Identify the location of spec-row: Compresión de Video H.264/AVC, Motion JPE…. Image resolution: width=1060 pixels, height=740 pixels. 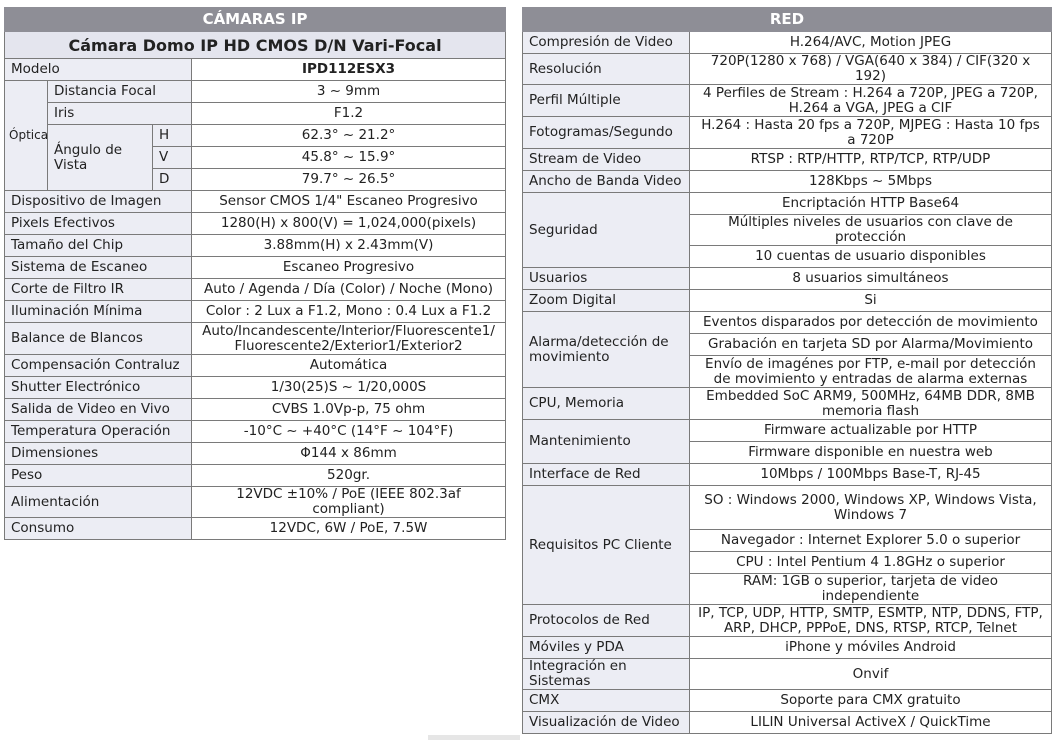
(787, 42).